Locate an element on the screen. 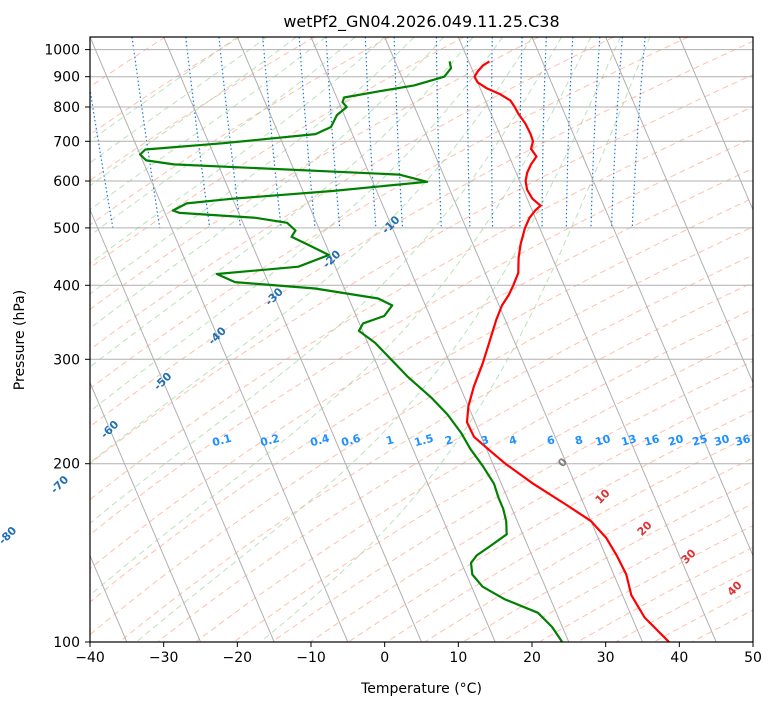 This screenshot has height=708, width=775. x-tick-label: 50 is located at coordinates (753, 658).